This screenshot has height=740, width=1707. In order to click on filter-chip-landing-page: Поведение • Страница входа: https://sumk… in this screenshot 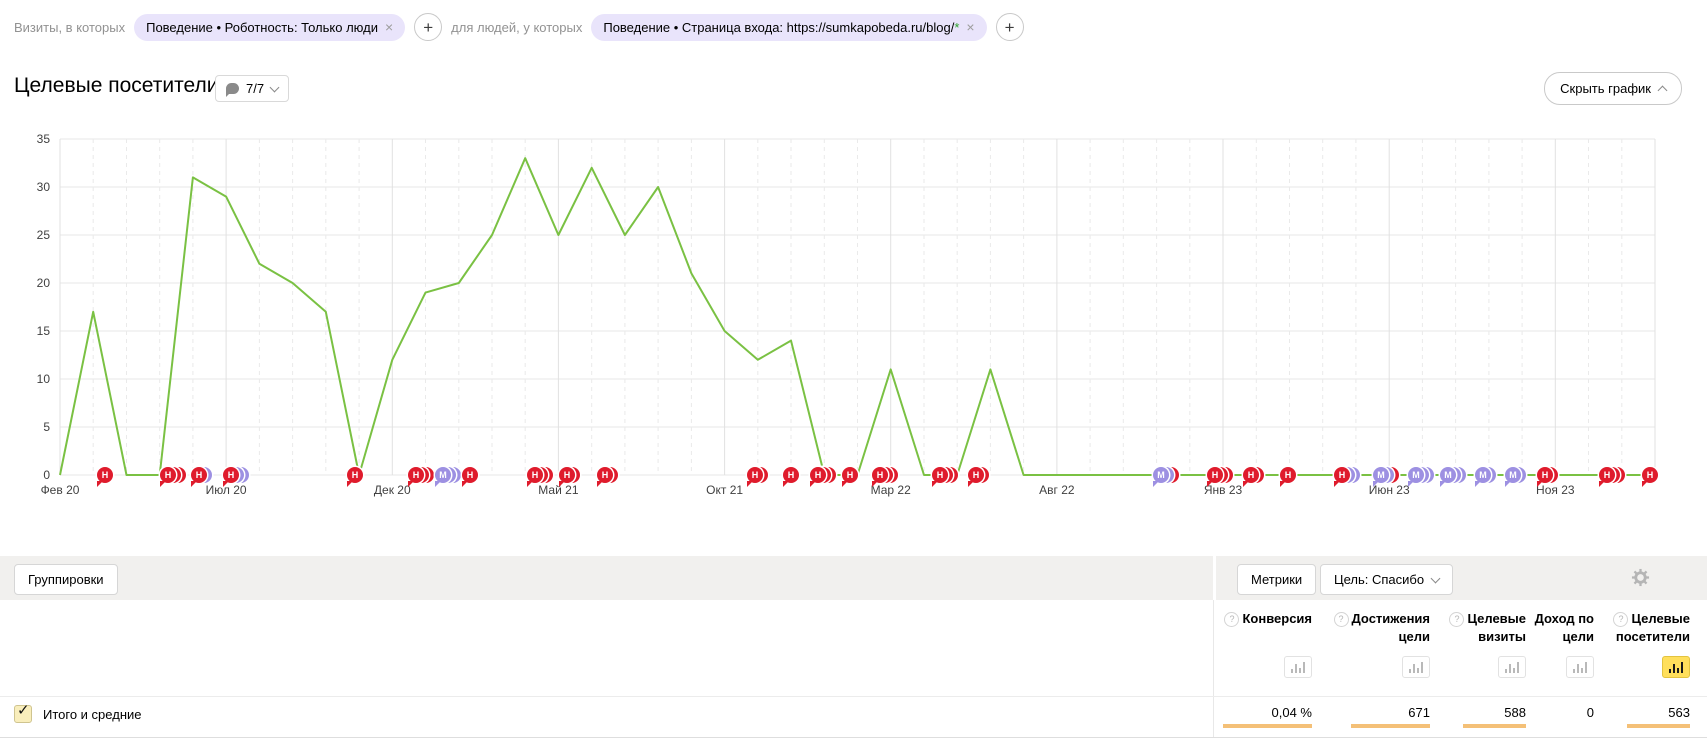, I will do `click(789, 27)`.